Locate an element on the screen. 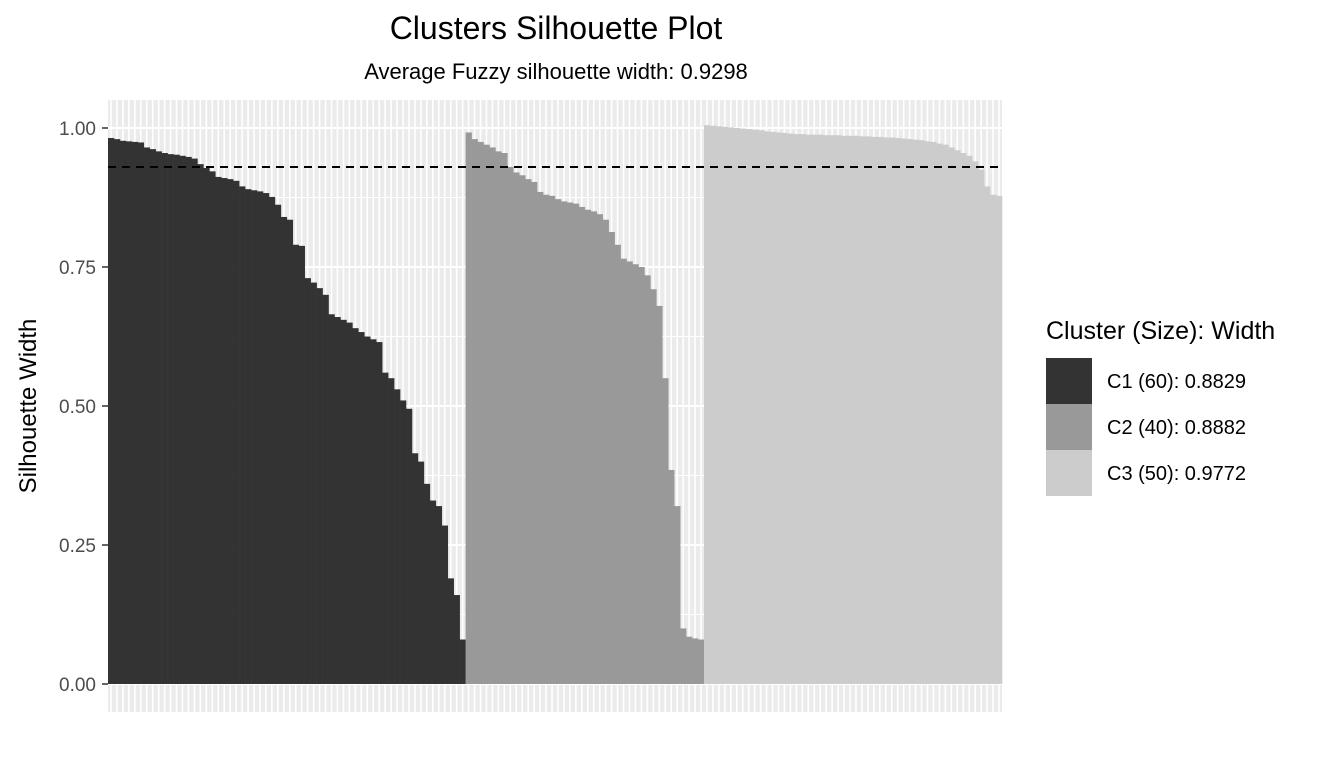 This screenshot has width=1344, height=768. y-tick-label: 0.00 is located at coordinates (77, 685).